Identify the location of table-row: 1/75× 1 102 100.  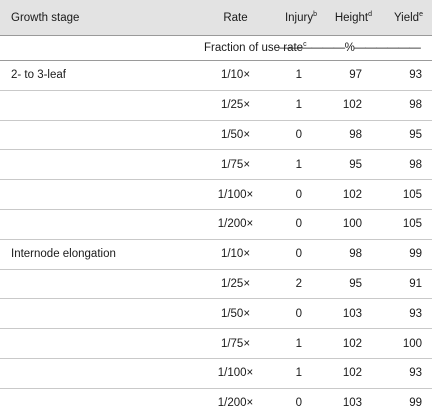
(216, 343).